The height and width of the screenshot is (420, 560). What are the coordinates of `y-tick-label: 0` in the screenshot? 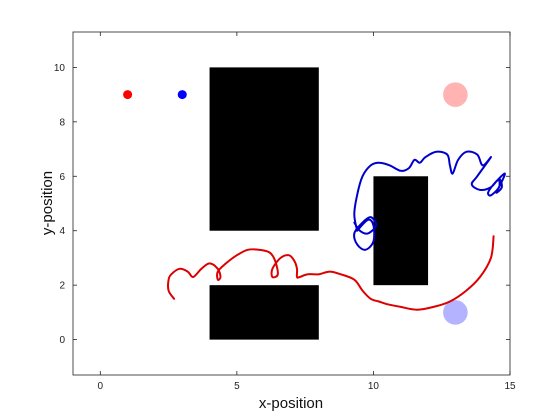 It's located at (62, 340).